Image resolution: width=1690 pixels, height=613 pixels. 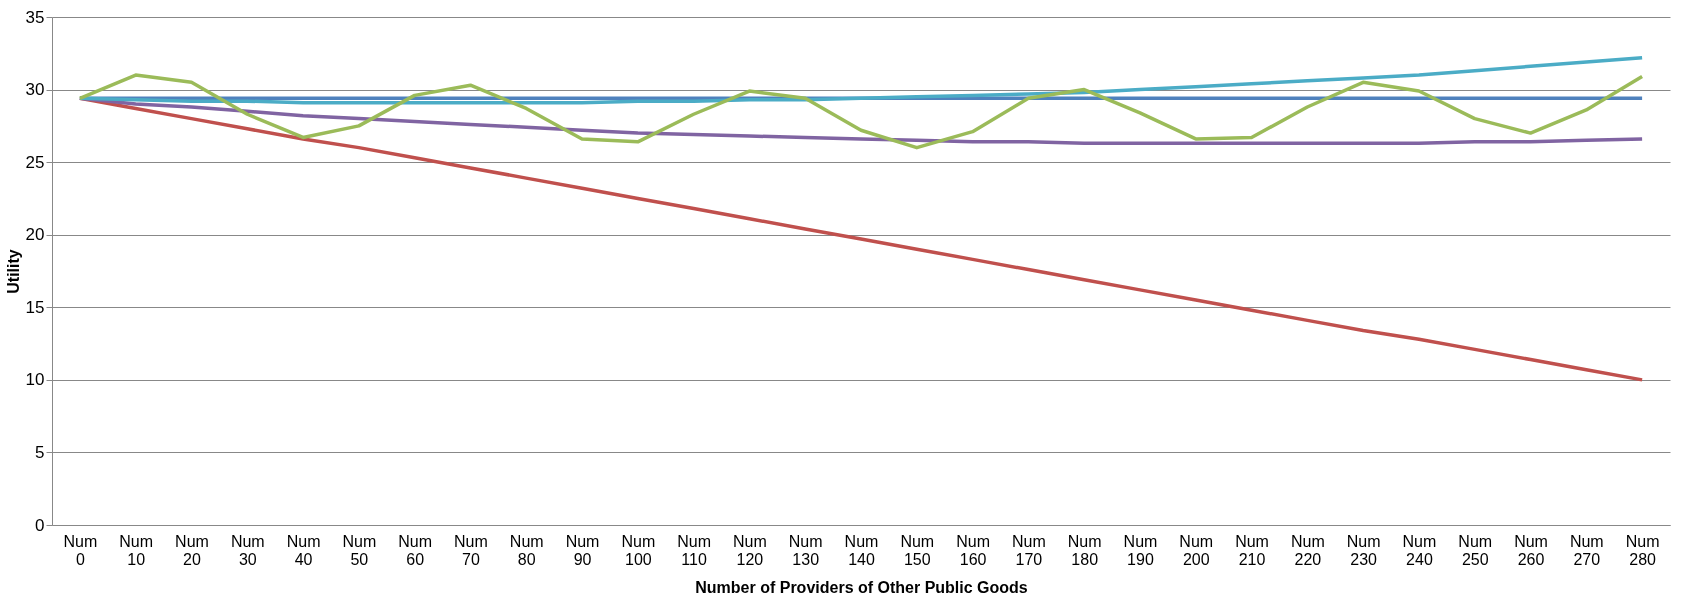 What do you see at coordinates (861, 587) in the screenshot?
I see `x-axis-title: Number of Providers of Other Public Goods` at bounding box center [861, 587].